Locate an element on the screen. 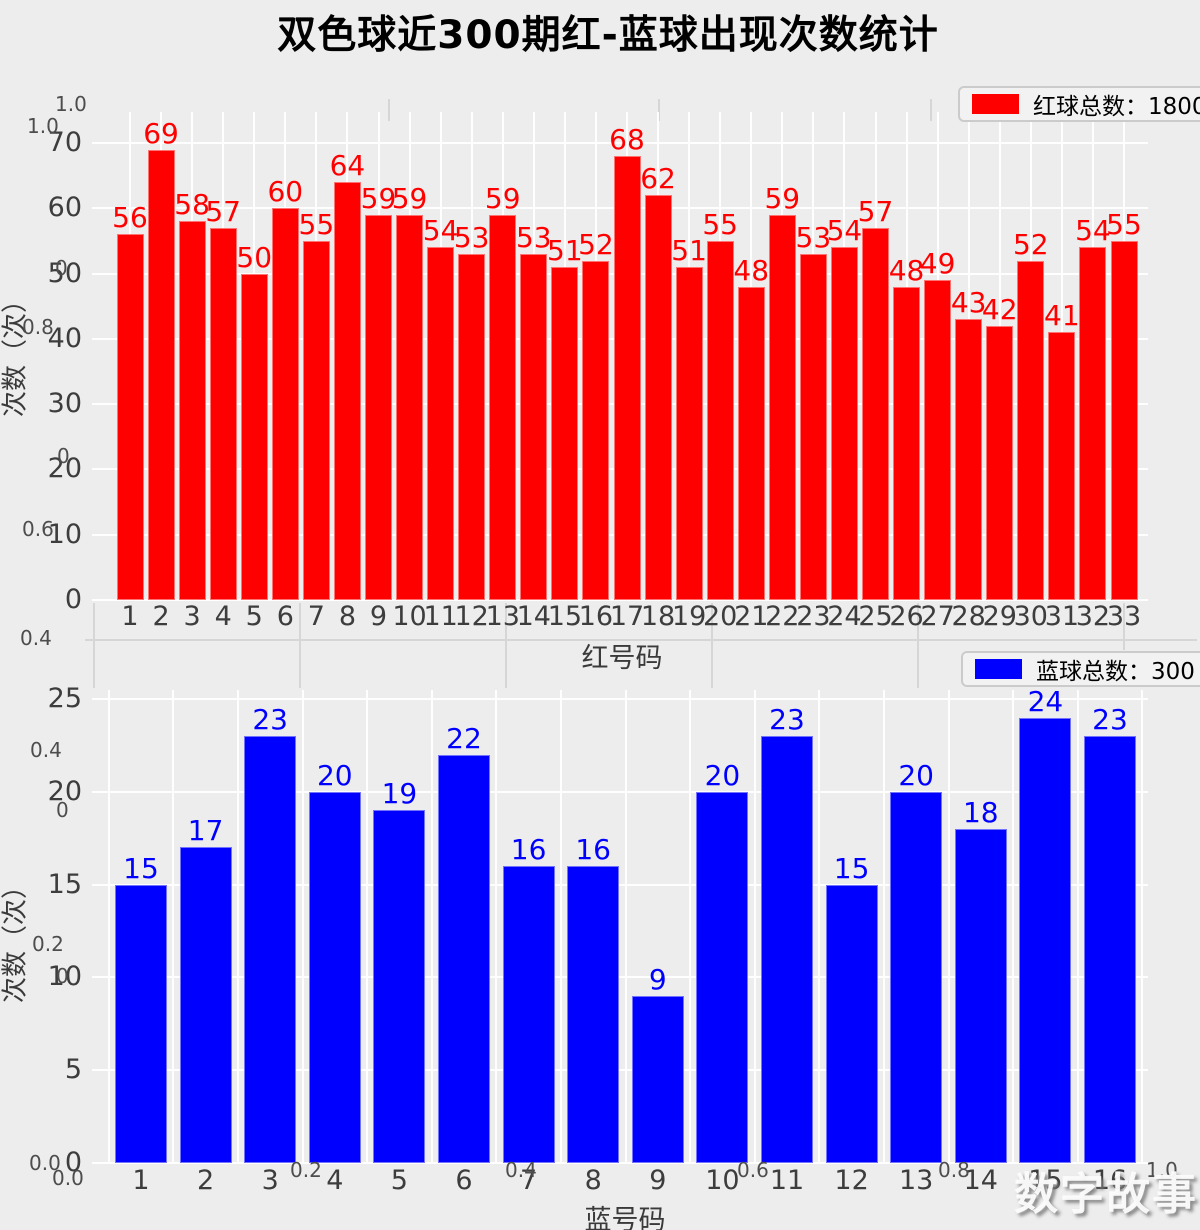 Image resolution: width=1200 pixels, height=1230 pixels. red-bar-value-label: 62 is located at coordinates (658, 179).